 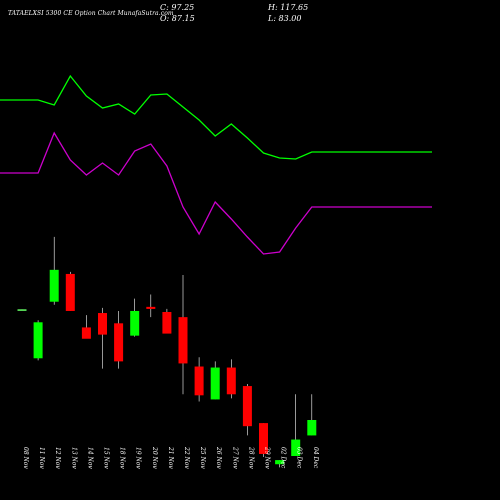 I want to click on x-tick-label: 19 Nov, so click(x=138, y=458).